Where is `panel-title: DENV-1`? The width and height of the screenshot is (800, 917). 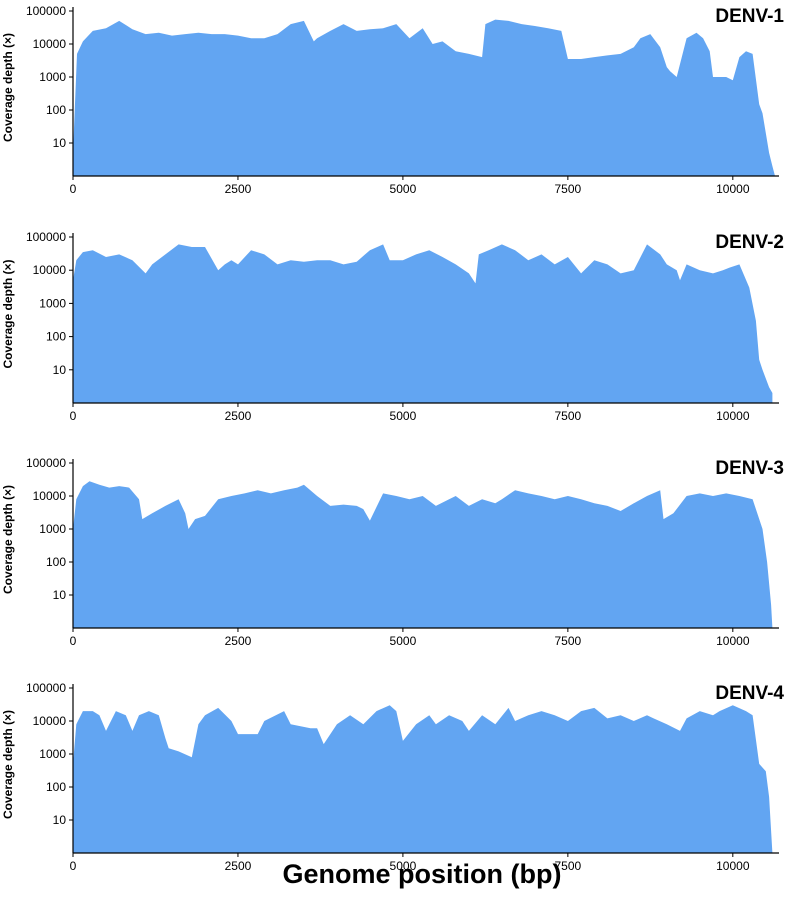
panel-title: DENV-1 is located at coordinates (749, 16).